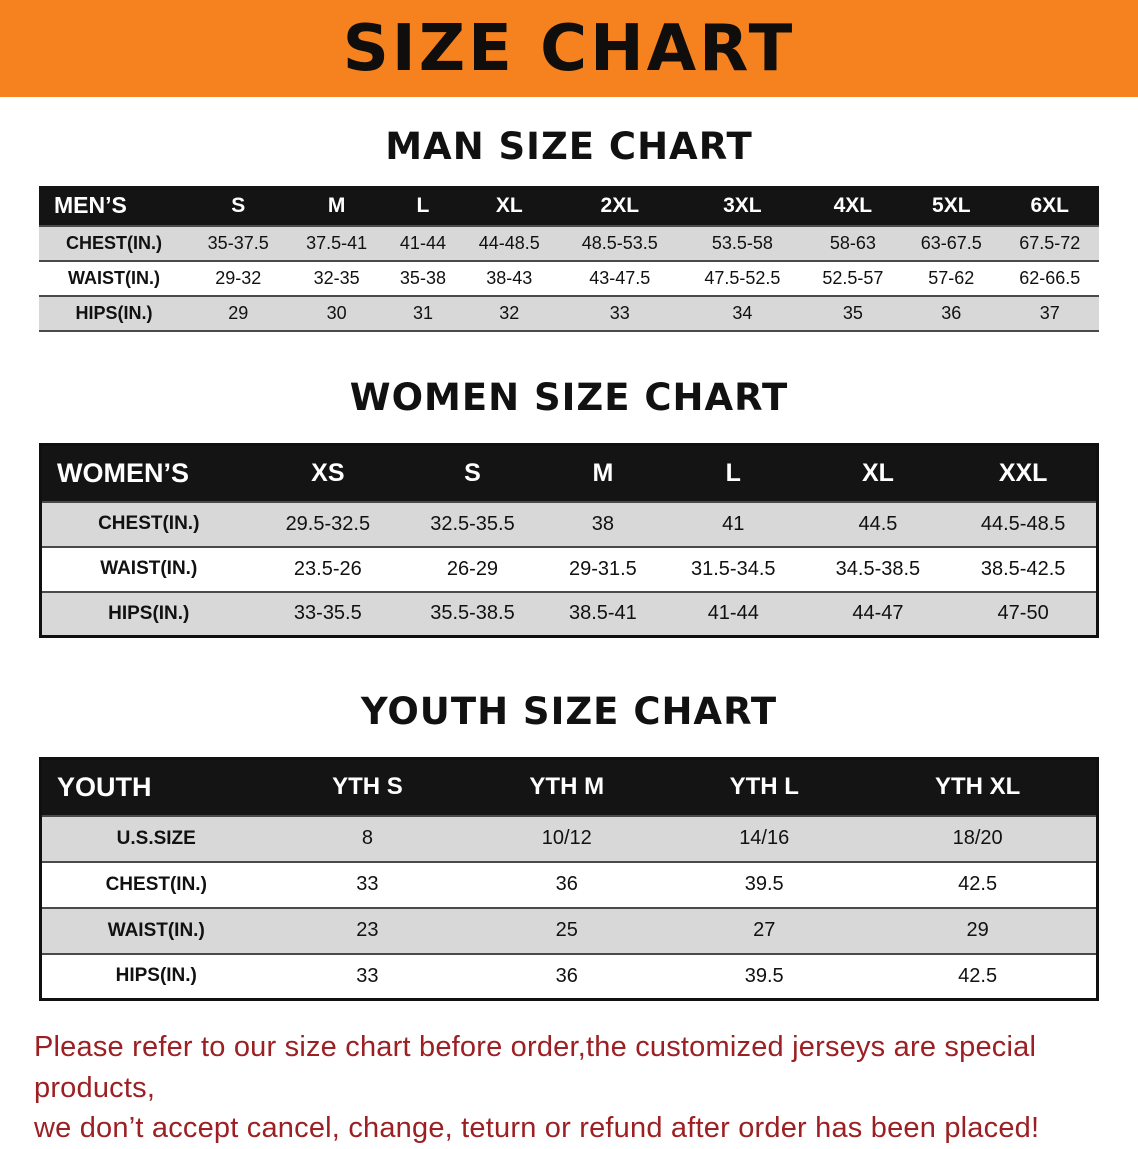  Describe the element at coordinates (566, 884) in the screenshot. I see `youth-cell-1-1: 36` at that location.